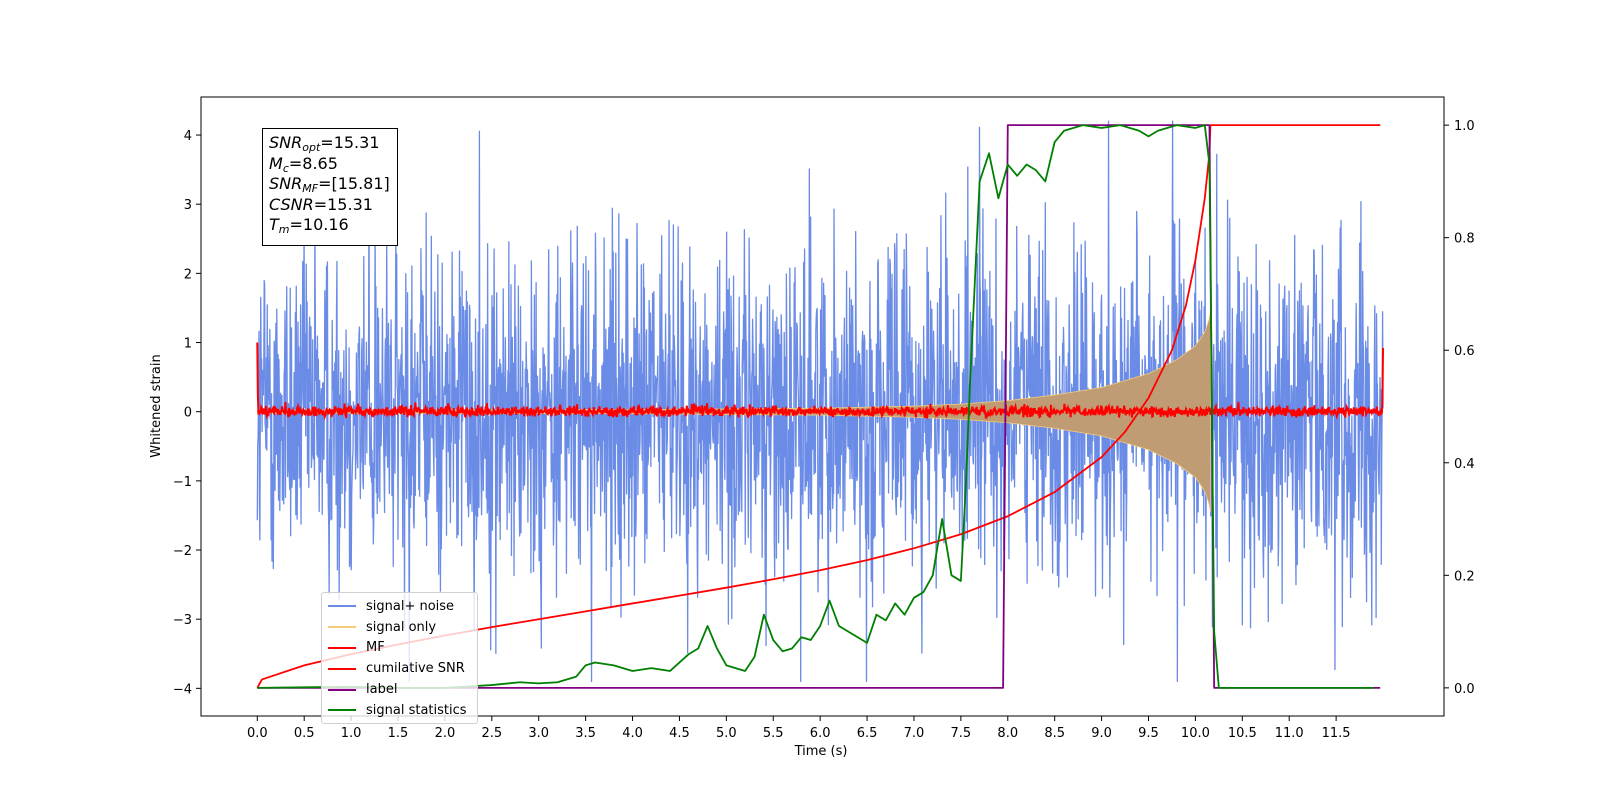 The height and width of the screenshot is (800, 1600). I want to click on y2-tick-label: 0.6, so click(1464, 351).